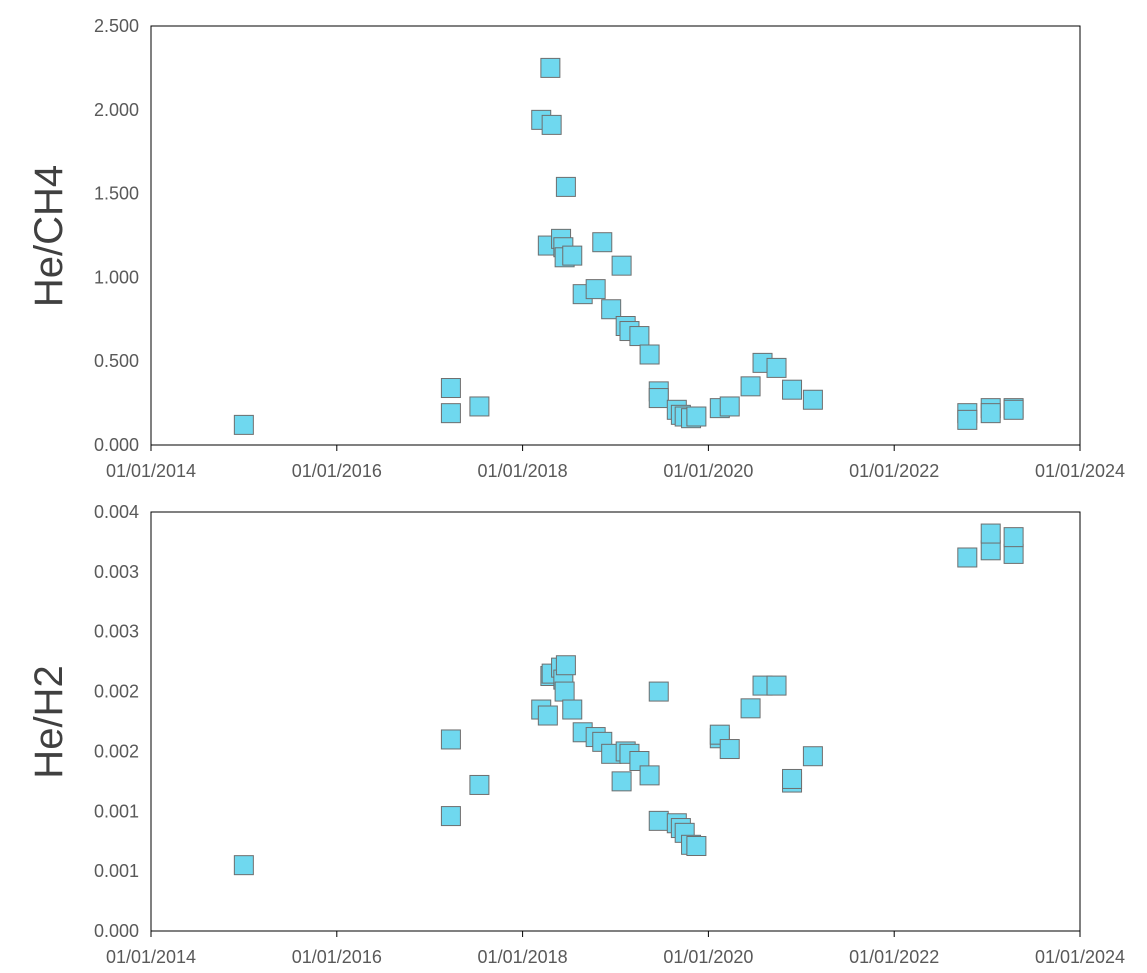 The image size is (1147, 973). Describe the element at coordinates (116, 512) in the screenshot. I see `y-tick-label: 0.004` at that location.